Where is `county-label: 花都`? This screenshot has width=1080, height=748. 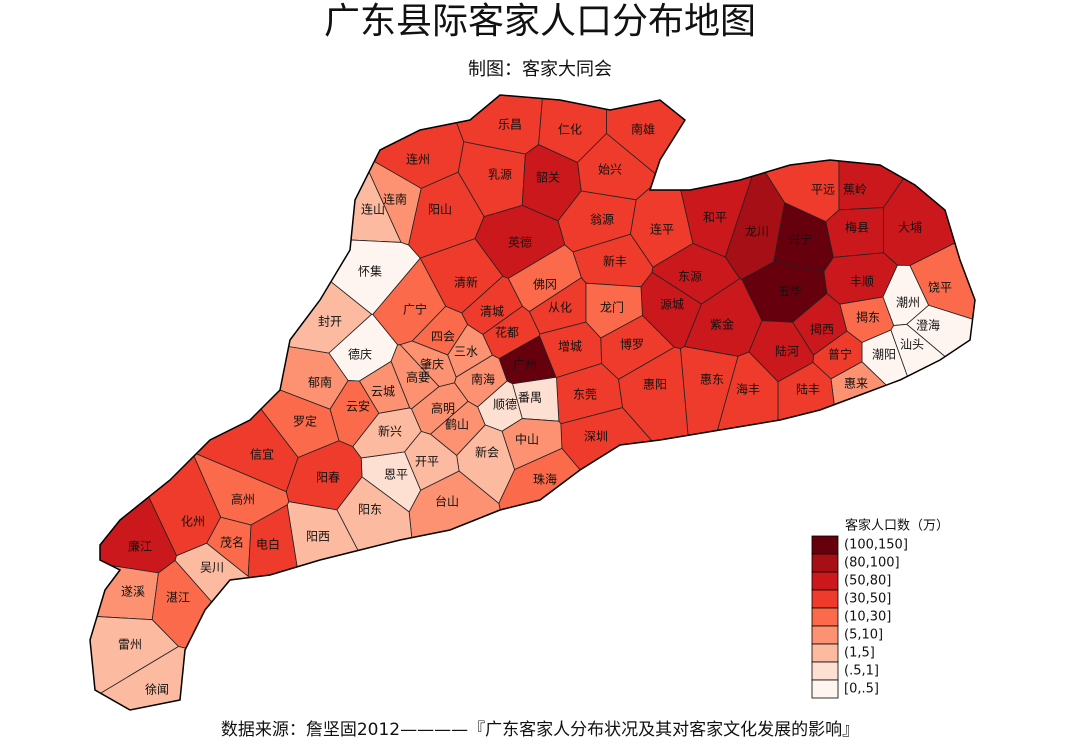 county-label: 花都 is located at coordinates (507, 332).